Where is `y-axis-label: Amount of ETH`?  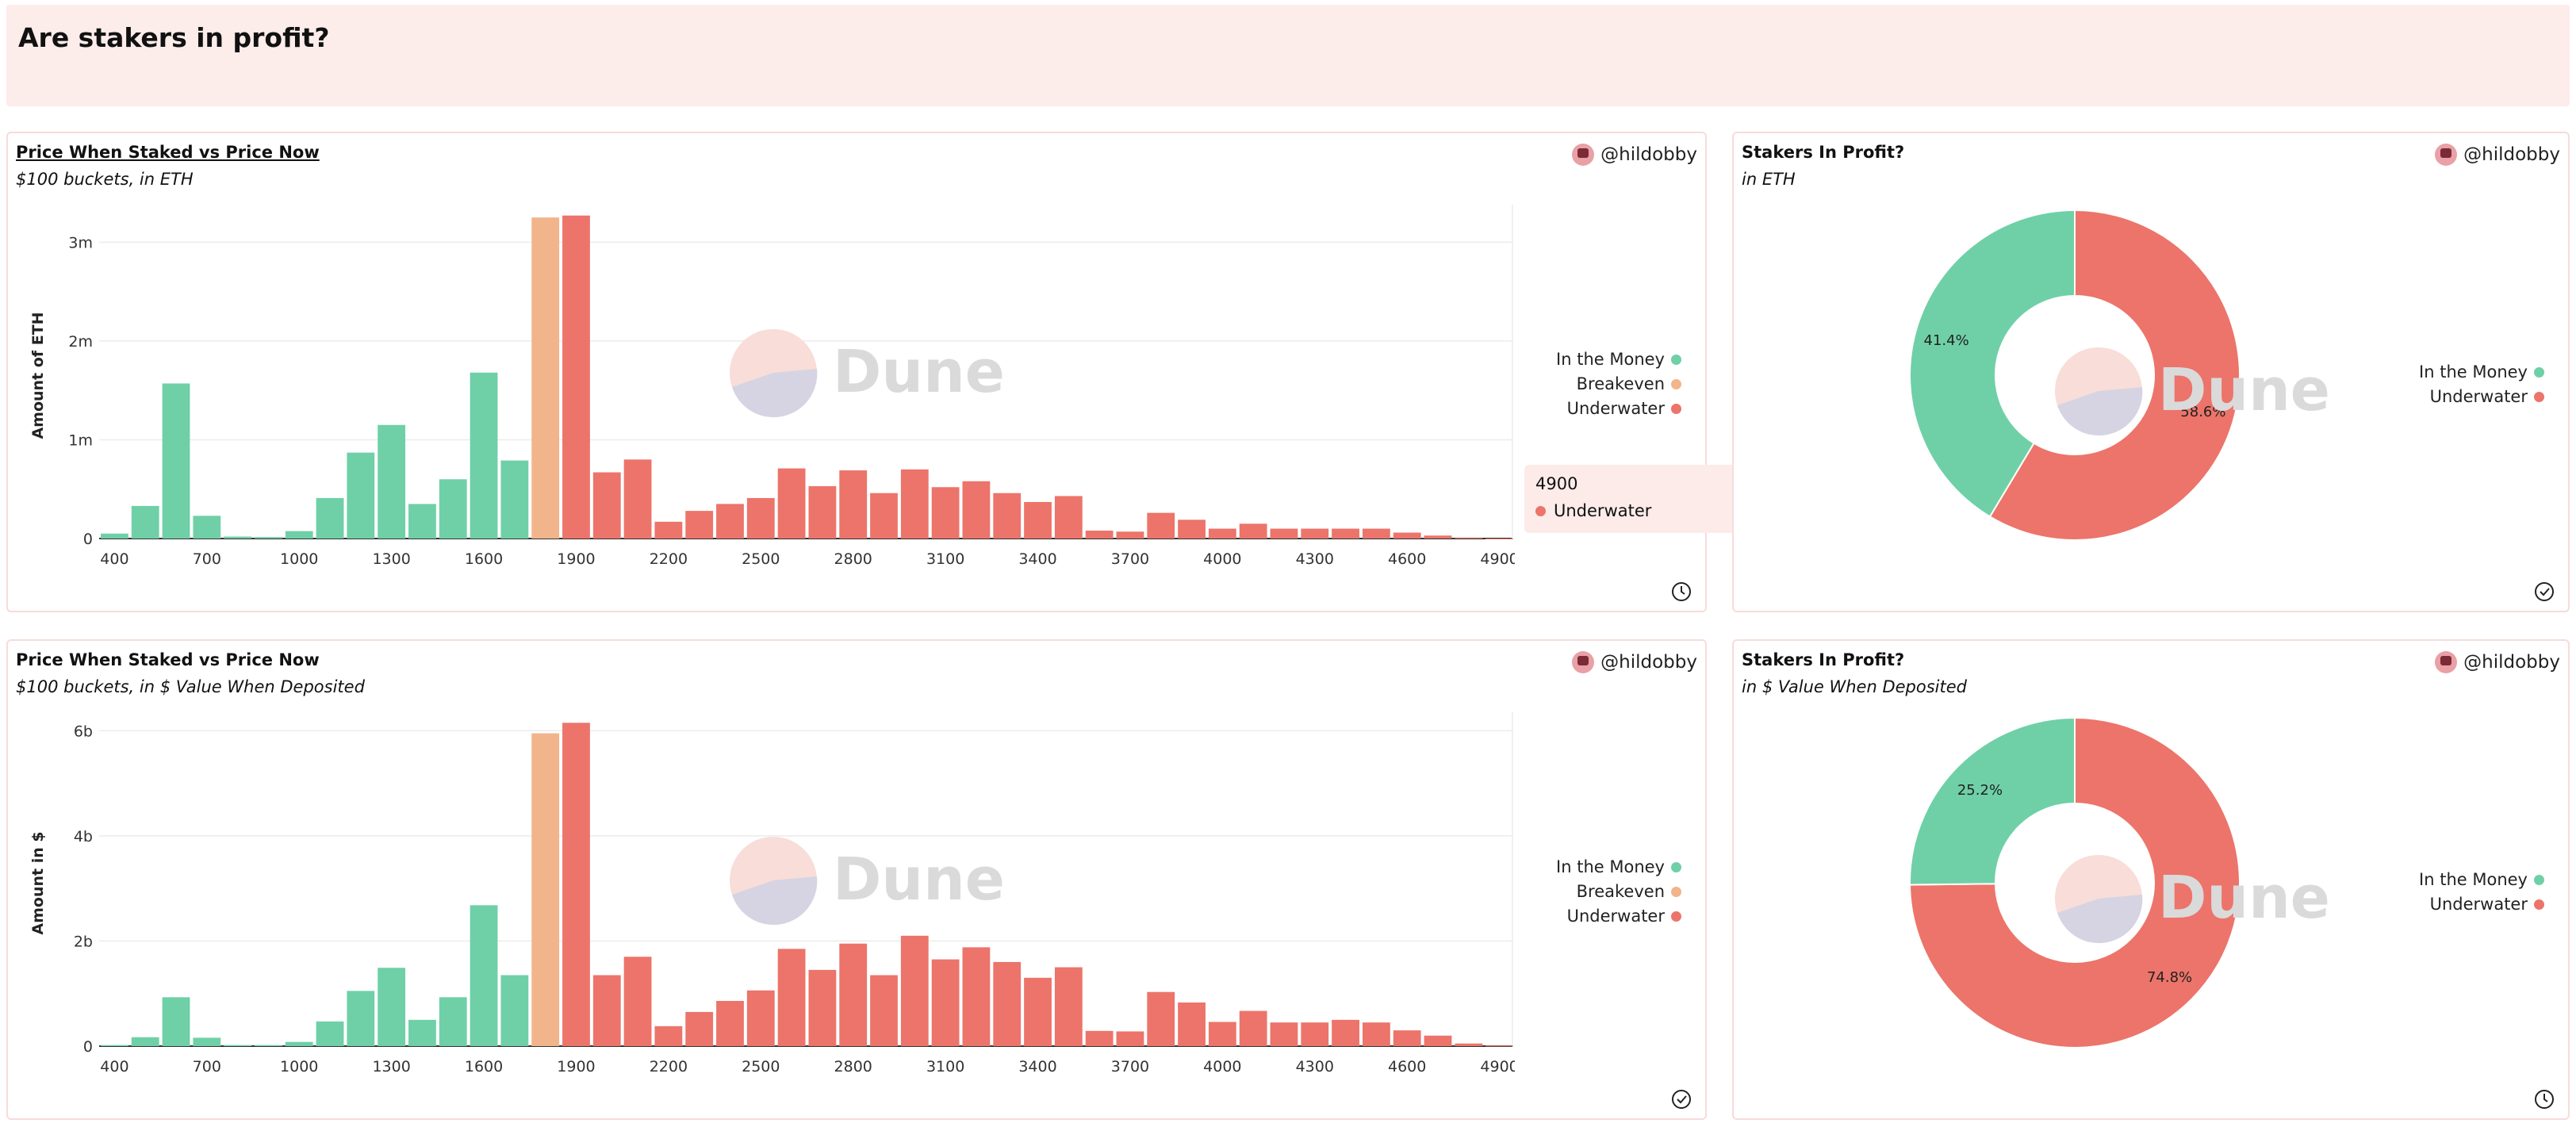
y-axis-label: Amount of ETH is located at coordinates (38, 375).